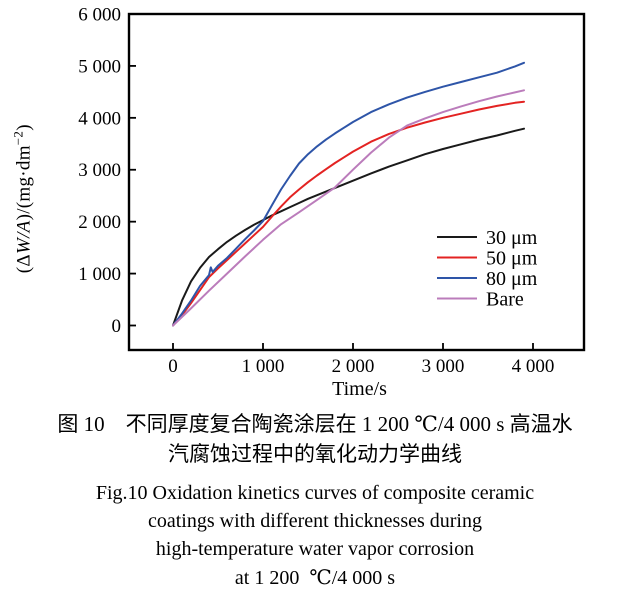 The image size is (630, 593). What do you see at coordinates (99, 118) in the screenshot?
I see `y-tick-label: 4 000` at bounding box center [99, 118].